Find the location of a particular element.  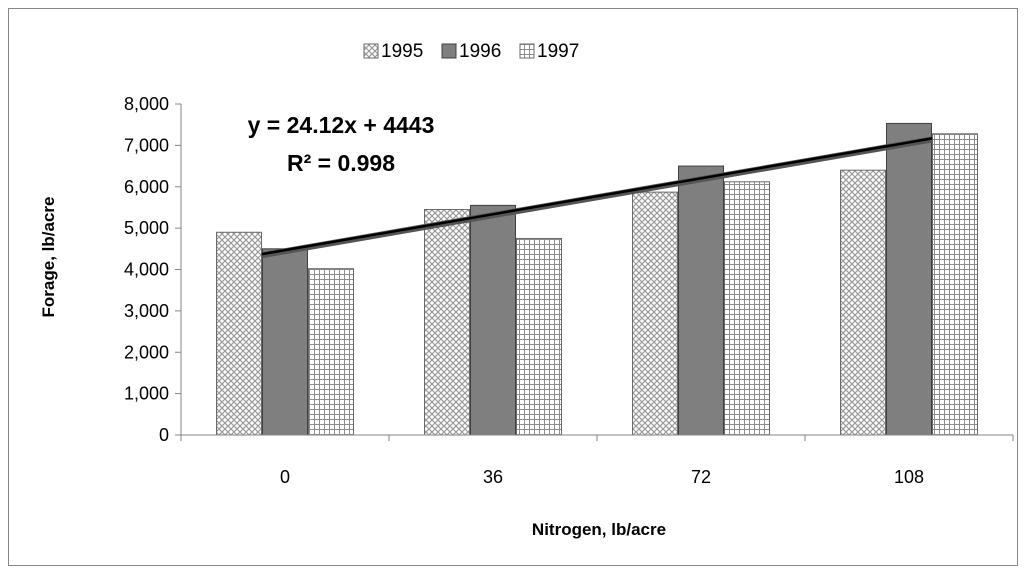

legend-label-1995: 1995 is located at coordinates (402, 51).